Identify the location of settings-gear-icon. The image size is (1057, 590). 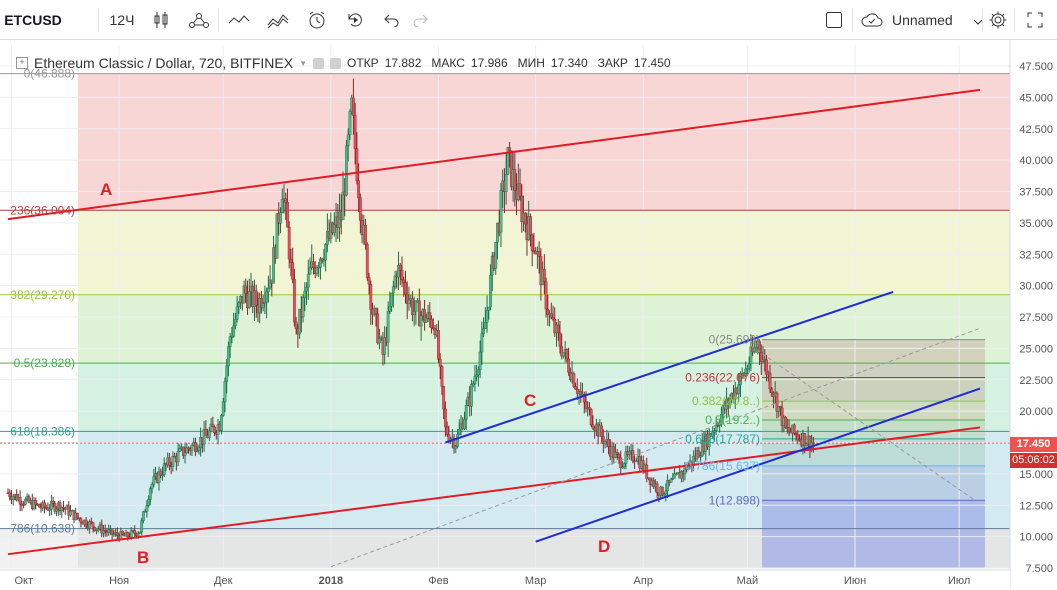
(998, 20).